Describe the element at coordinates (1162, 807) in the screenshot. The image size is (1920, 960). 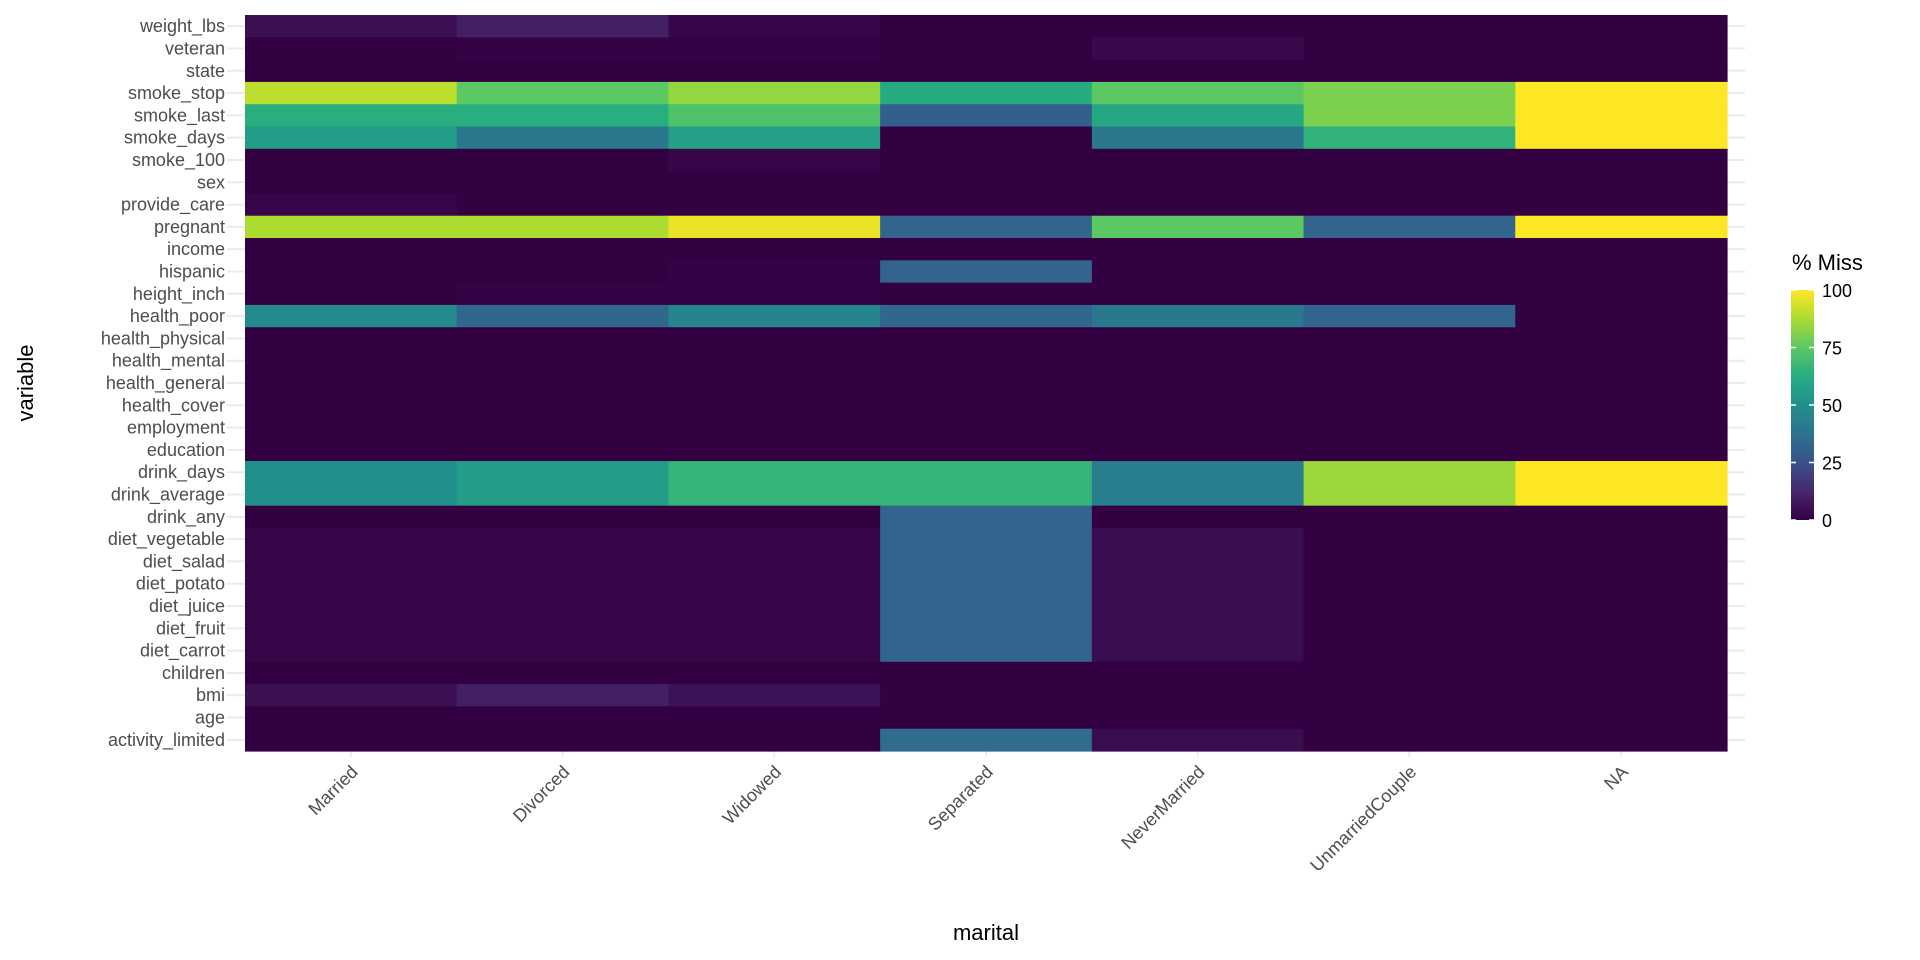
I see `x-tick-label: NeverMarried` at that location.